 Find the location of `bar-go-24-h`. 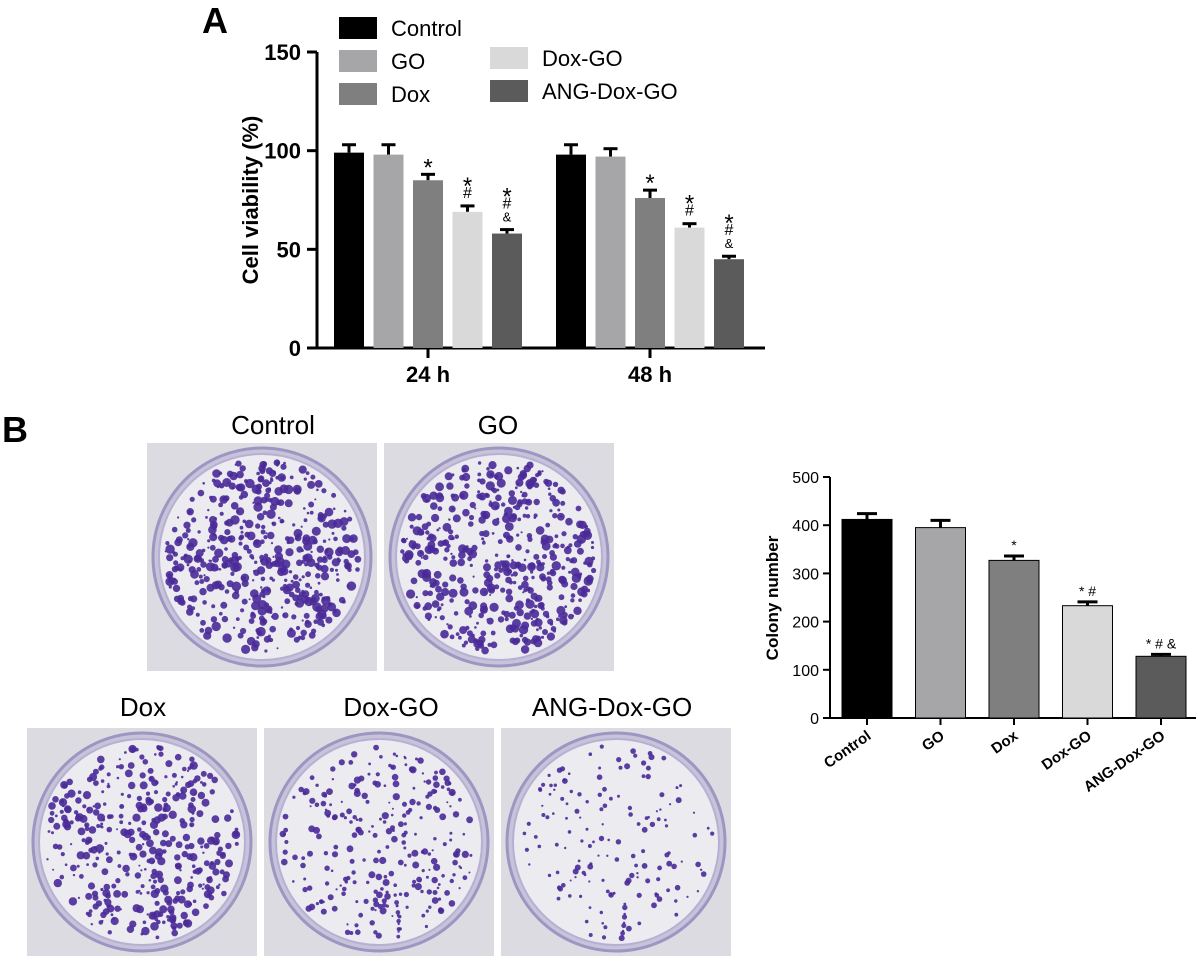

bar-go-24-h is located at coordinates (388, 251).